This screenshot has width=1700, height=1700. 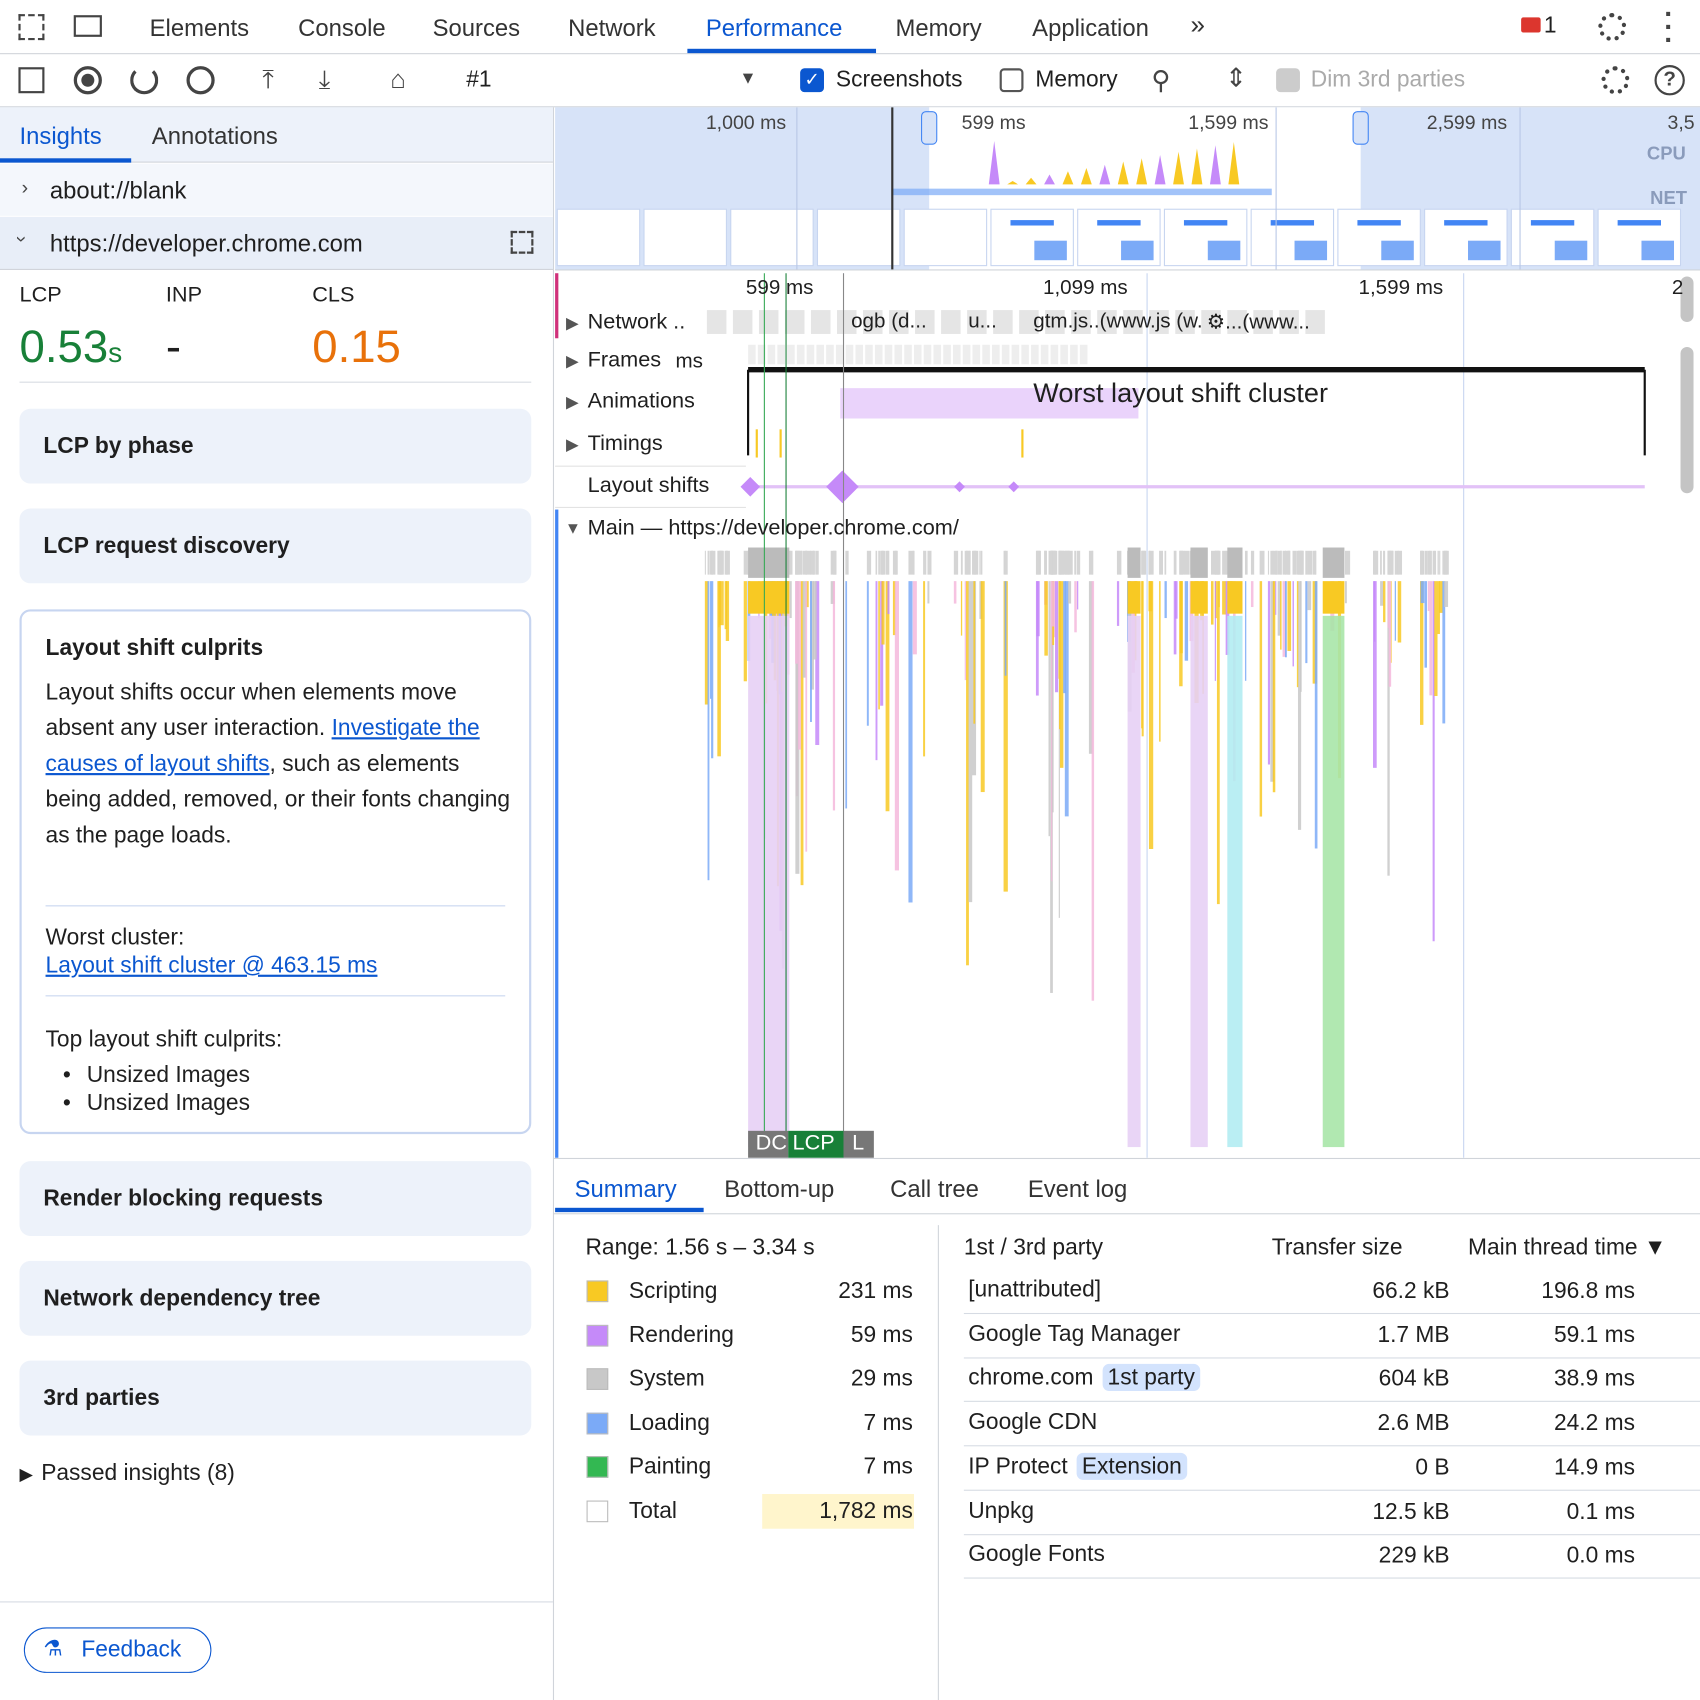 What do you see at coordinates (624, 360) in the screenshot?
I see `track-label: Frames` at bounding box center [624, 360].